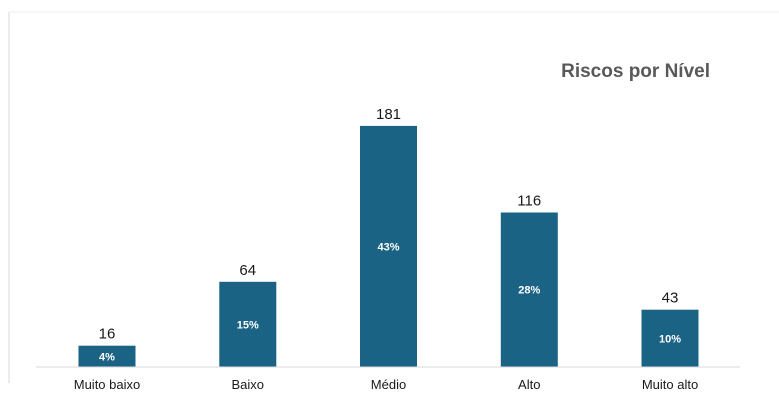  I want to click on percent-label-alto: 28%, so click(529, 291).